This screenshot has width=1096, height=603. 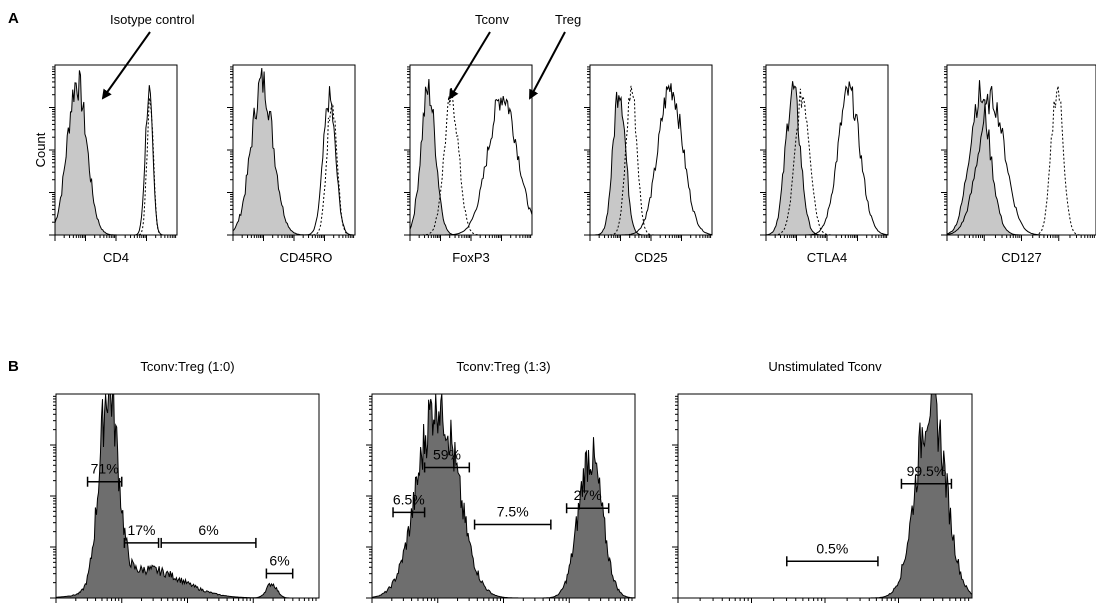 I want to click on isotype-control-label: Isotype control, so click(x=152, y=19).